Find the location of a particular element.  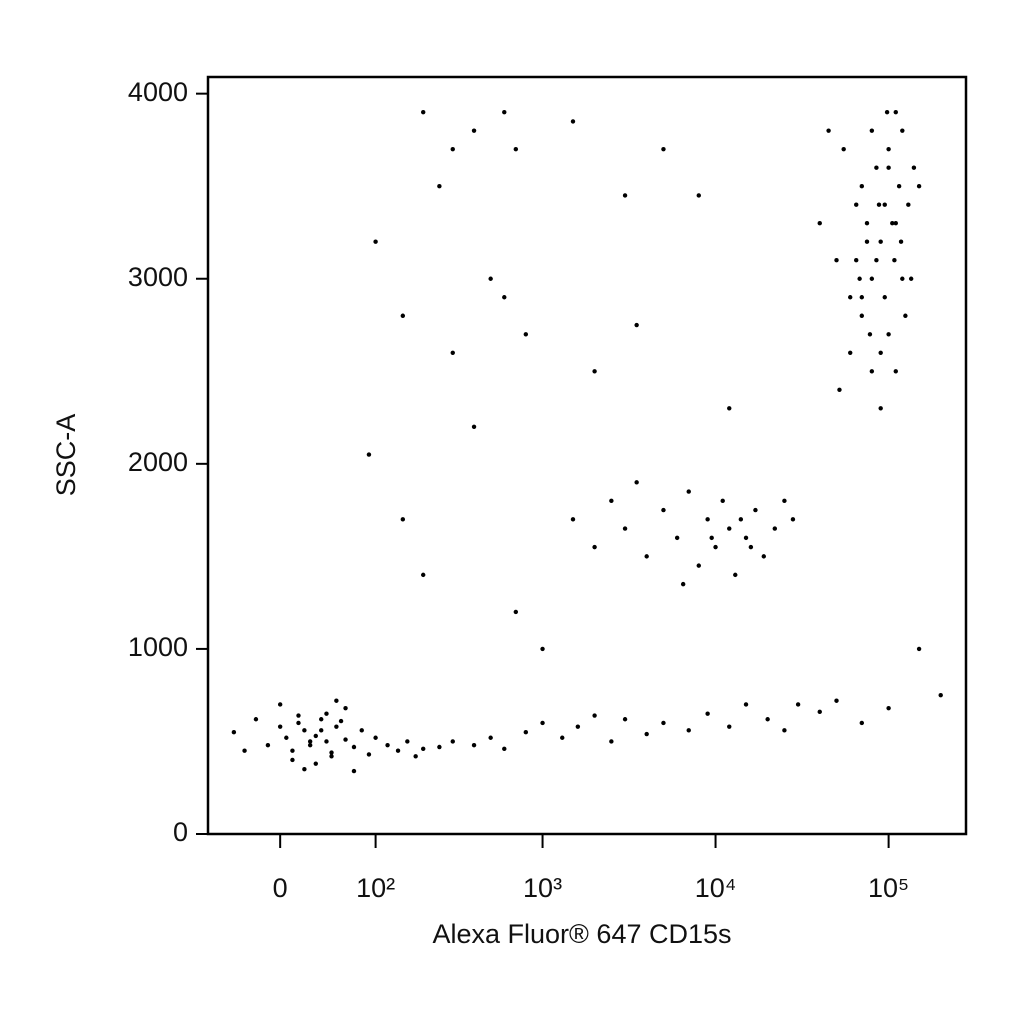

x-axis-label: Alexa Fluor® 647 CD15s is located at coordinates (581, 934).